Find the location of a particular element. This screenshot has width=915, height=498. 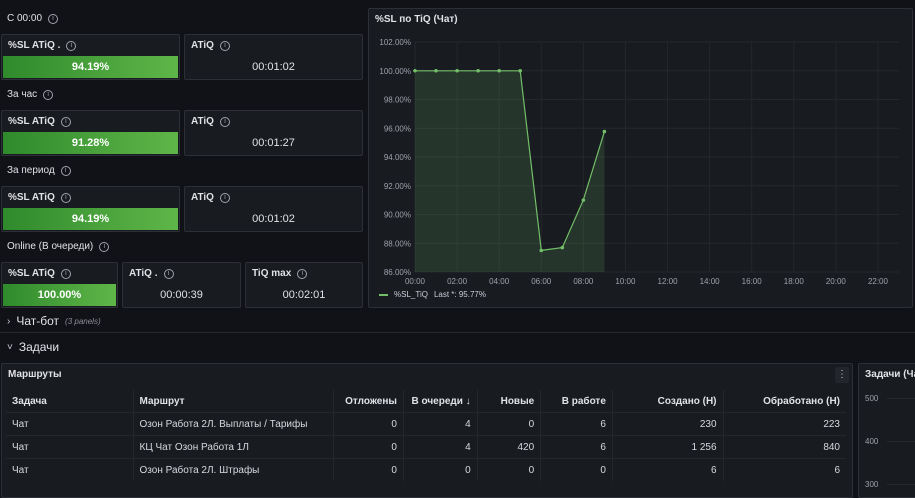

panel-title: %SL ATiQ . is located at coordinates (34, 45).